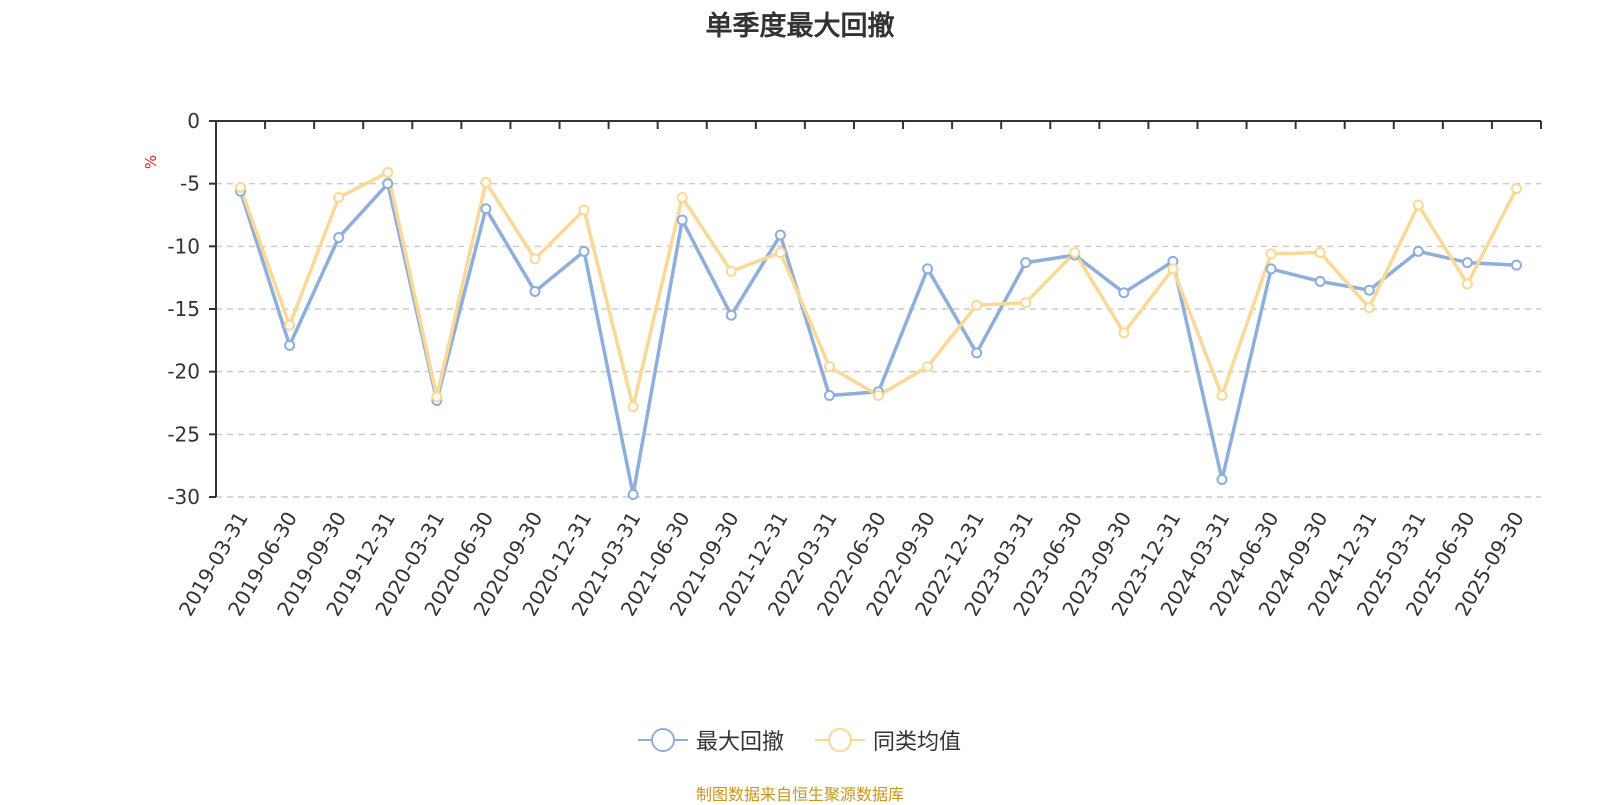 The height and width of the screenshot is (805, 1600). I want to click on y-tick-label: -30, so click(183, 497).